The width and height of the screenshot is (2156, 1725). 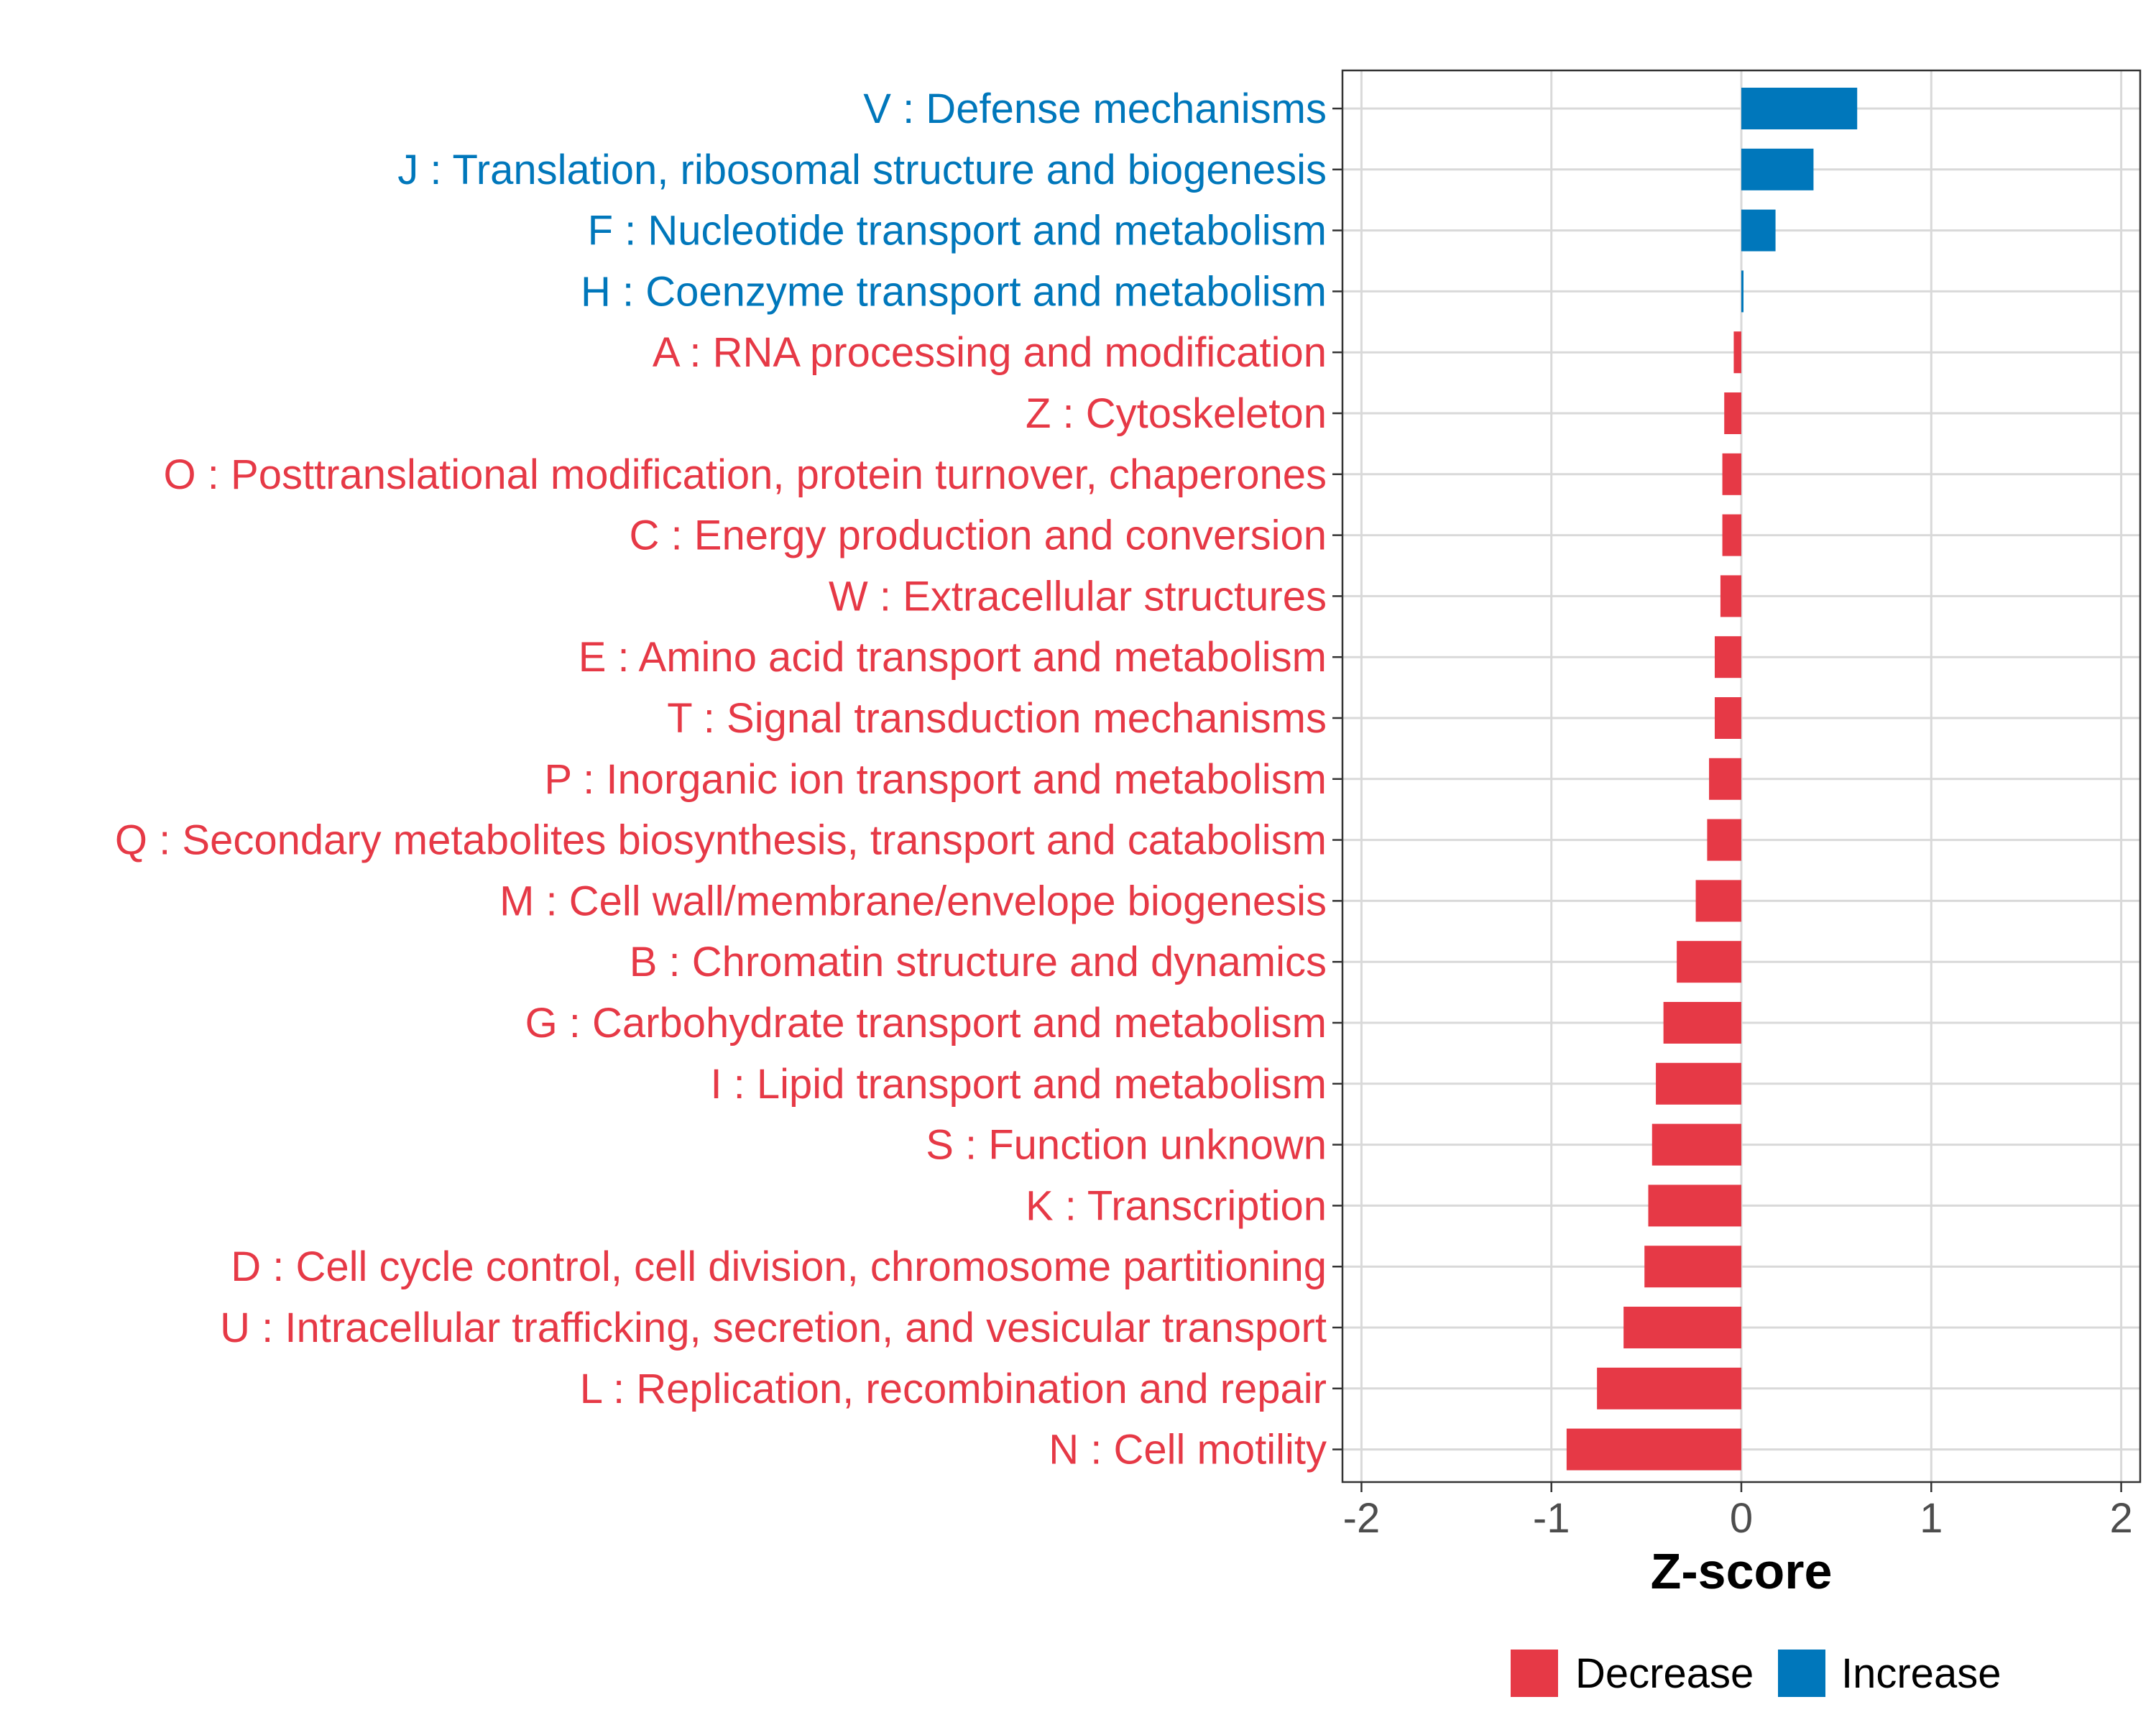 What do you see at coordinates (1741, 1518) in the screenshot?
I see `x-tick-label: 0` at bounding box center [1741, 1518].